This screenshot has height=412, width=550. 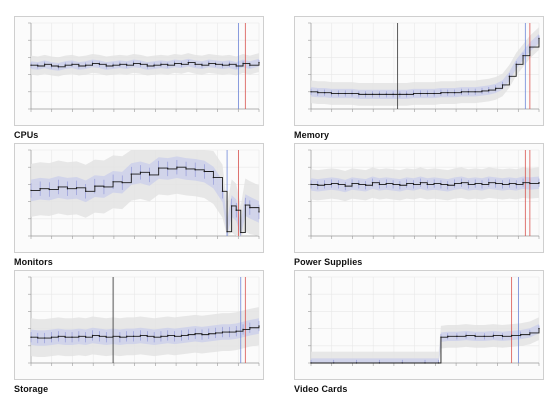 I want to click on chart-title-video-cards: Video Cards, so click(x=321, y=389).